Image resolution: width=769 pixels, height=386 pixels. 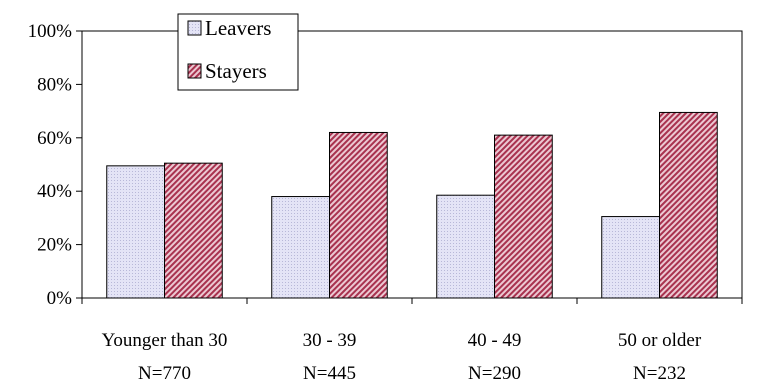 What do you see at coordinates (54, 138) in the screenshot?
I see `y-tick-label: 60%` at bounding box center [54, 138].